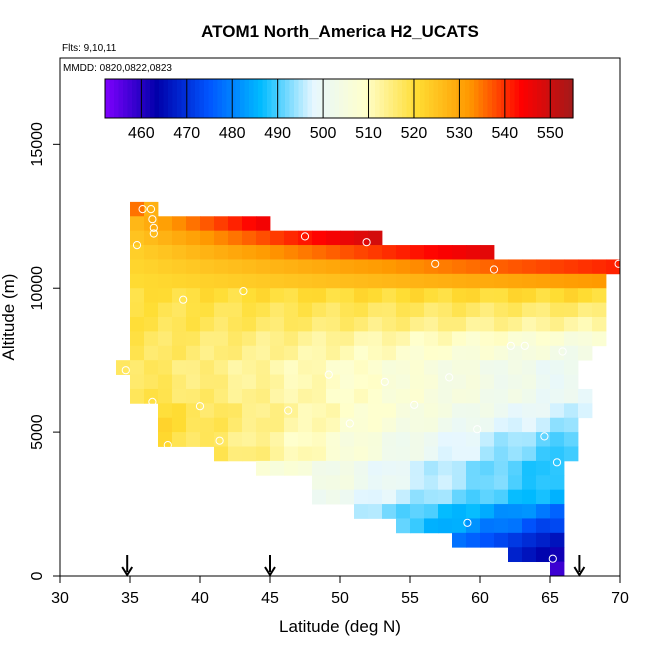 Image resolution: width=650 pixels, height=650 pixels. Describe the element at coordinates (579, 571) in the screenshot. I see `flight-arrow-head` at that location.